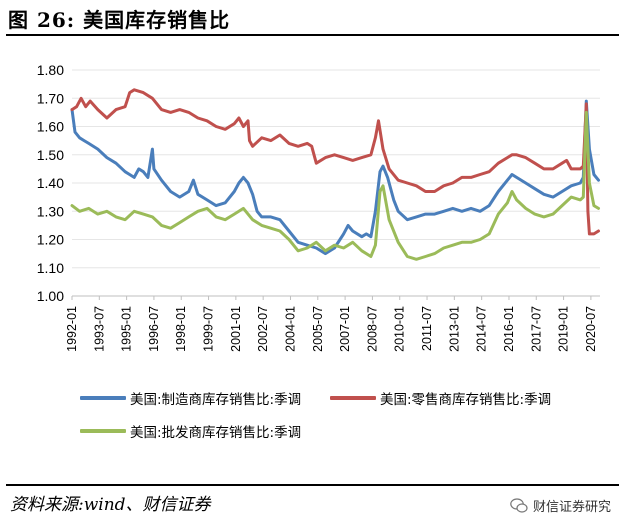  Describe the element at coordinates (454, 329) in the screenshot. I see `x-tick-label: 2013-01` at that location.